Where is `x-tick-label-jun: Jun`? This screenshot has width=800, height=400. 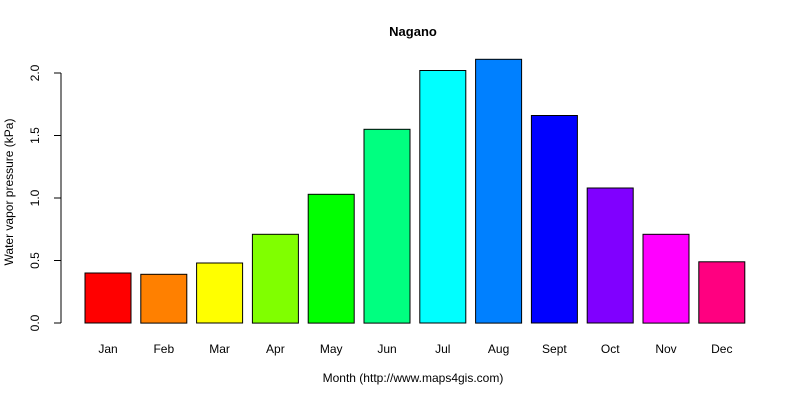 x-tick-label-jun: Jun is located at coordinates (386, 349).